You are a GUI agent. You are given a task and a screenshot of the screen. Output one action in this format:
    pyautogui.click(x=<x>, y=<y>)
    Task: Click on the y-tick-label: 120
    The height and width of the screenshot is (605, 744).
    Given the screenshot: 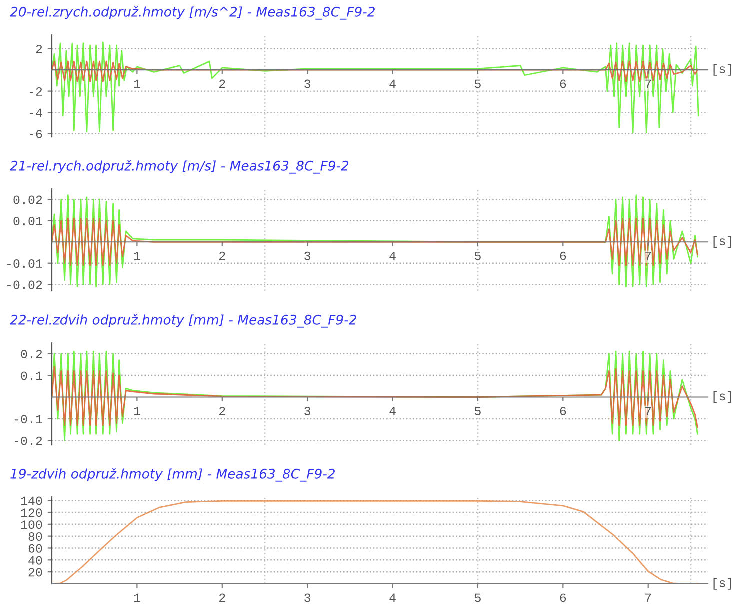 What is the action you would take?
    pyautogui.click(x=31, y=513)
    